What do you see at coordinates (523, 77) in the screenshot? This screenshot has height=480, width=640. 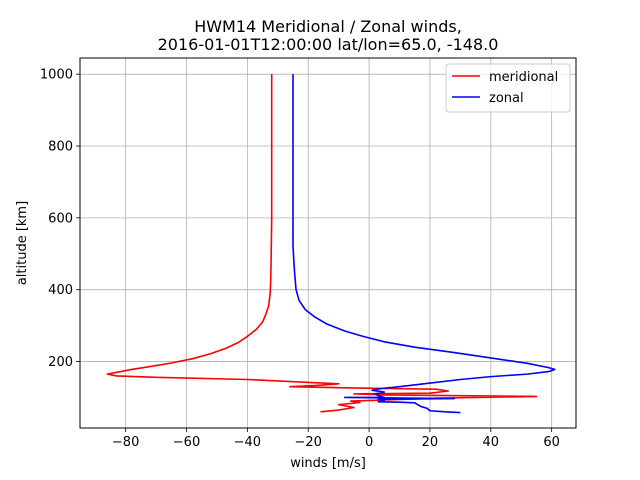 I see `legend-label-meridional: meridional` at bounding box center [523, 77].